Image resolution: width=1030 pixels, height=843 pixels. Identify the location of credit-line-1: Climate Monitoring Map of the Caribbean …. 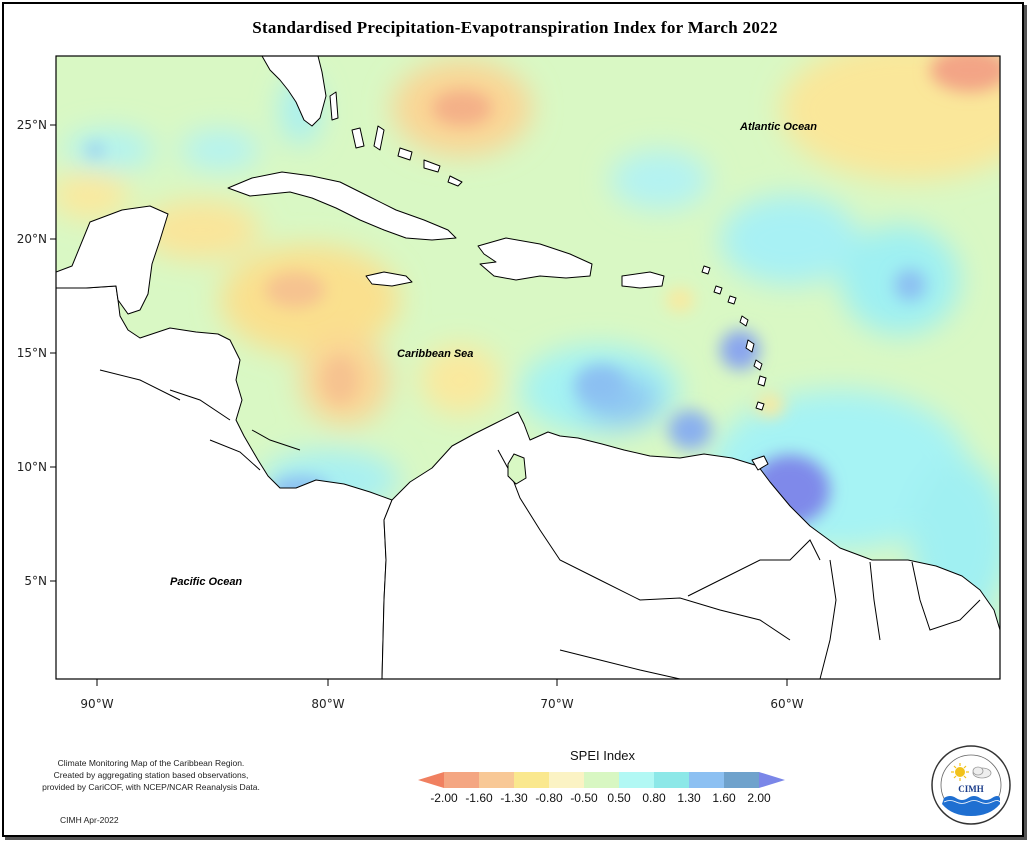
(151, 763).